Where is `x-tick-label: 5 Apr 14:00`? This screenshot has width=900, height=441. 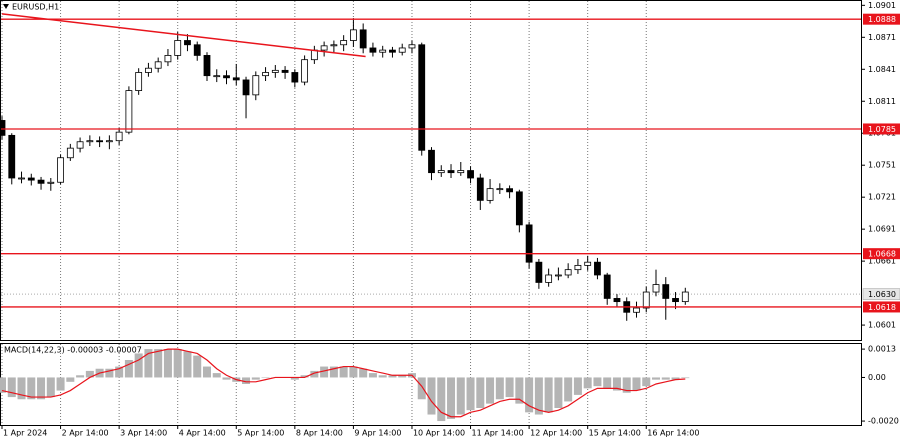
x-tick-label: 5 Apr 14:00 is located at coordinates (260, 433).